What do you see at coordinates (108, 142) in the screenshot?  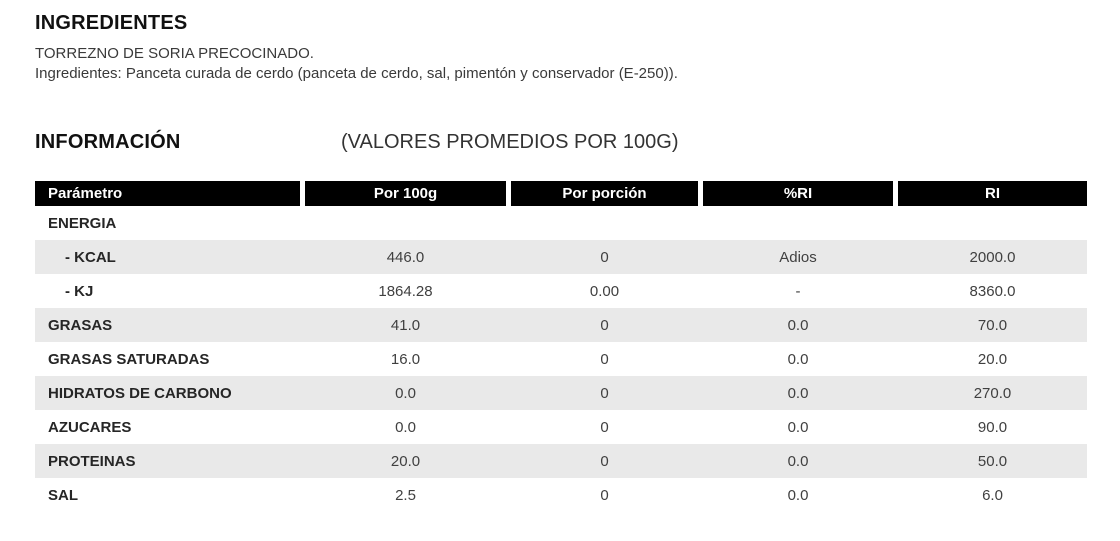 I see `info-title: INFORMACIÓN` at bounding box center [108, 142].